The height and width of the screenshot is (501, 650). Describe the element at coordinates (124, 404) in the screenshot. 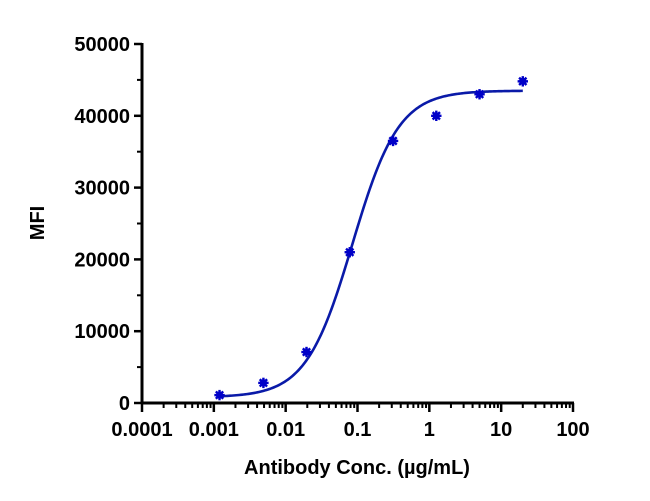

I see `y-tick-label: 0` at that location.